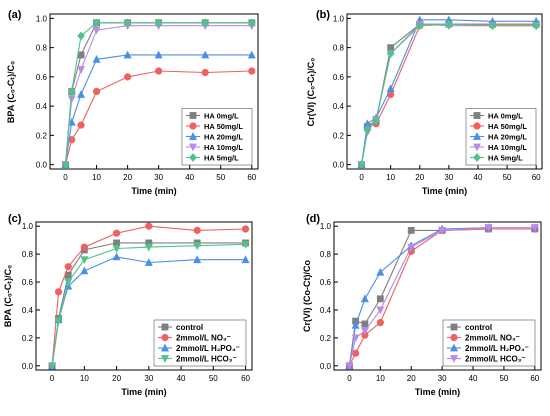  What do you see at coordinates (153, 191) in the screenshot?
I see `x-axis-label: Time (min)` at bounding box center [153, 191].